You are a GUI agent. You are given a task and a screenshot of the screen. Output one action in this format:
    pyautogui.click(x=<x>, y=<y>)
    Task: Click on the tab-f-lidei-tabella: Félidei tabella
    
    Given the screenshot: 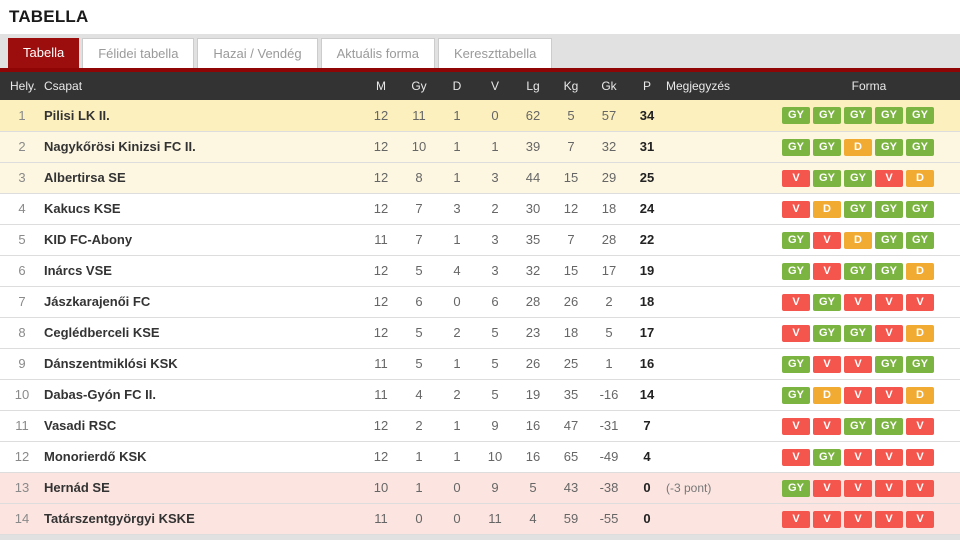 What is the action you would take?
    pyautogui.click(x=138, y=53)
    